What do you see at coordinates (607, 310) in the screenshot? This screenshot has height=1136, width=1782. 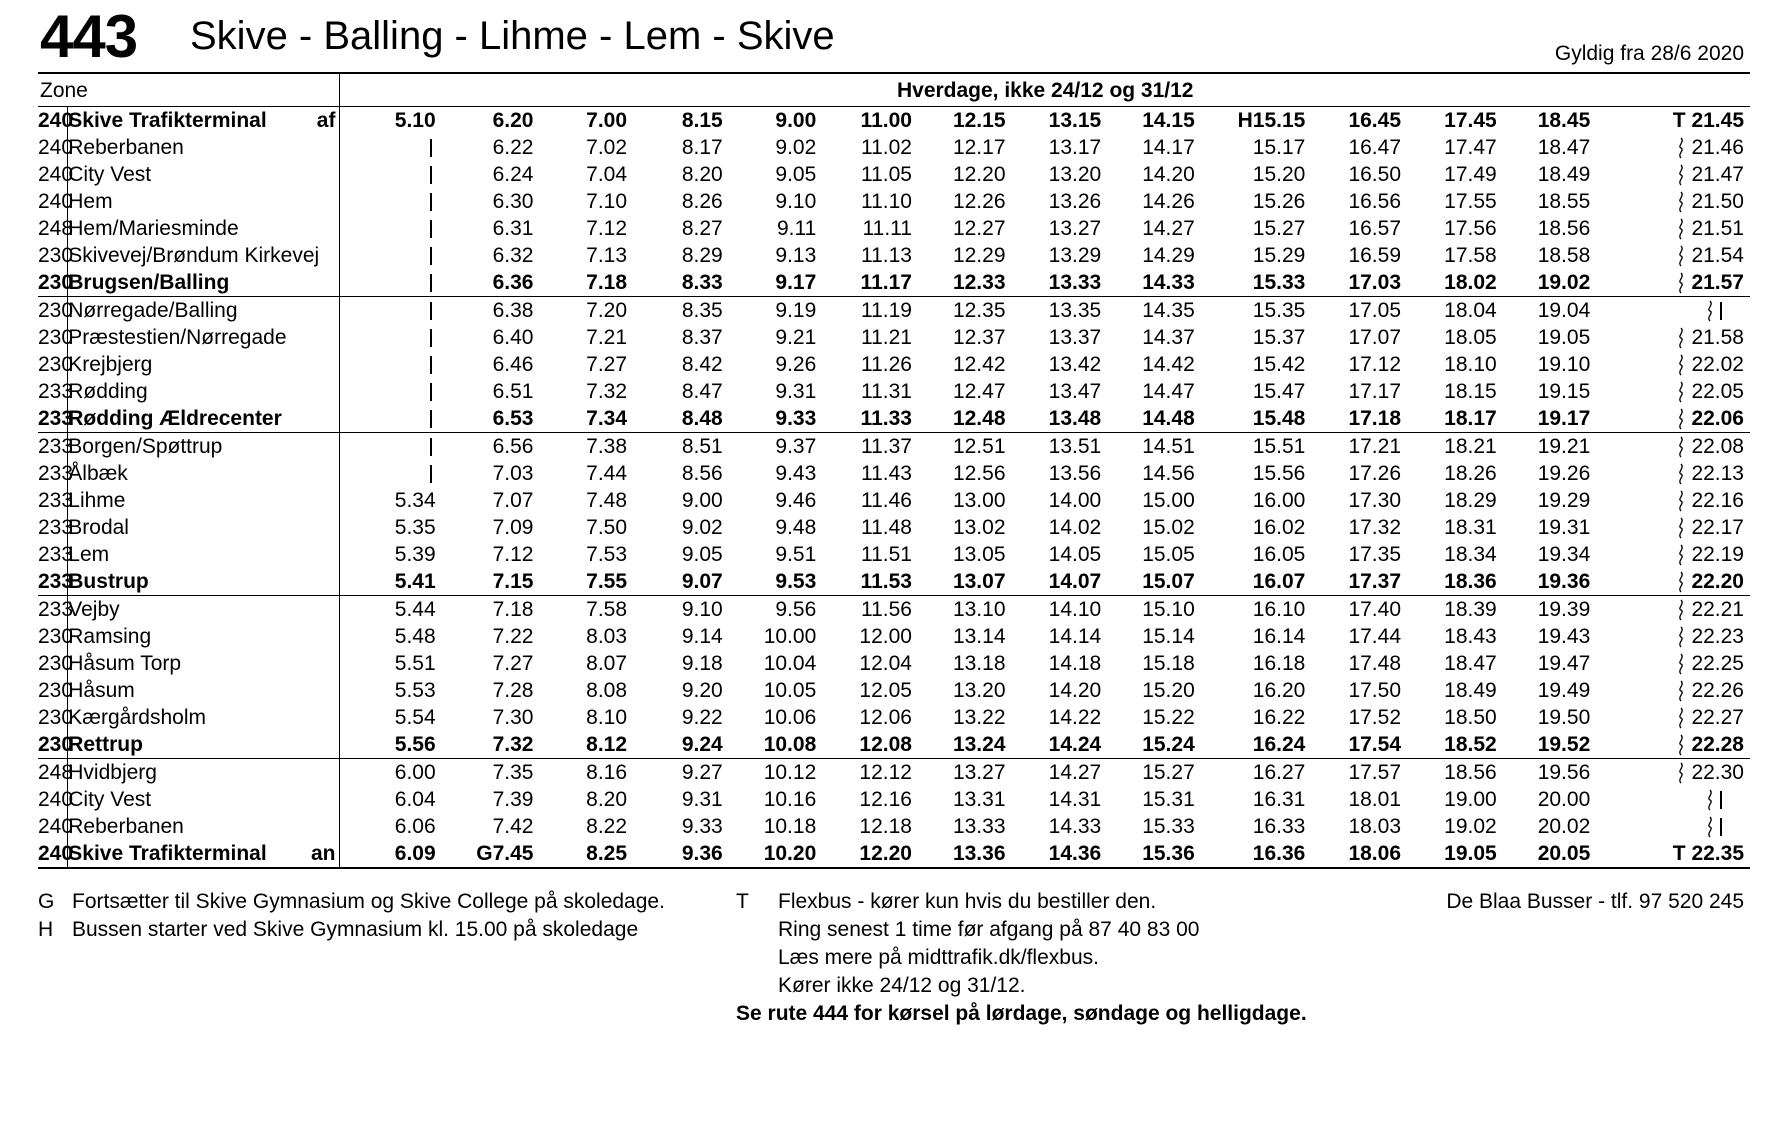 I see `departure-time: 7.20` at bounding box center [607, 310].